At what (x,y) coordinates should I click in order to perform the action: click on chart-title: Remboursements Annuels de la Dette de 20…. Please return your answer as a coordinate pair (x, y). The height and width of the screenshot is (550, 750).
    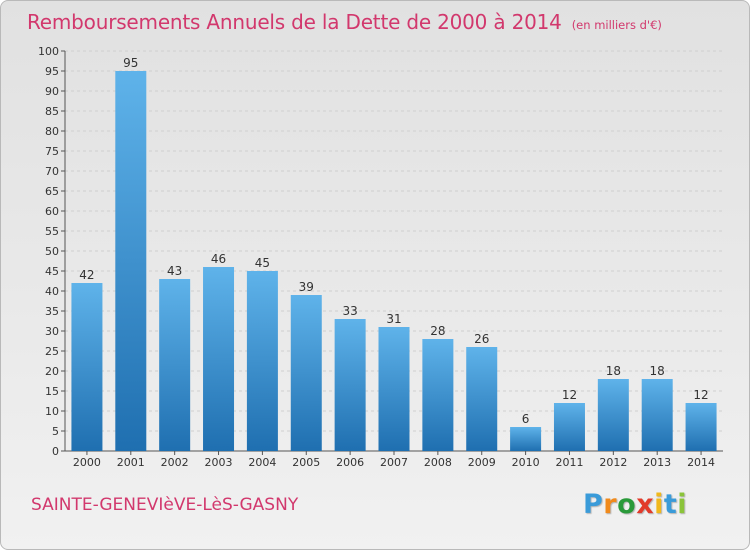
    Looking at the image, I should click on (344, 22).